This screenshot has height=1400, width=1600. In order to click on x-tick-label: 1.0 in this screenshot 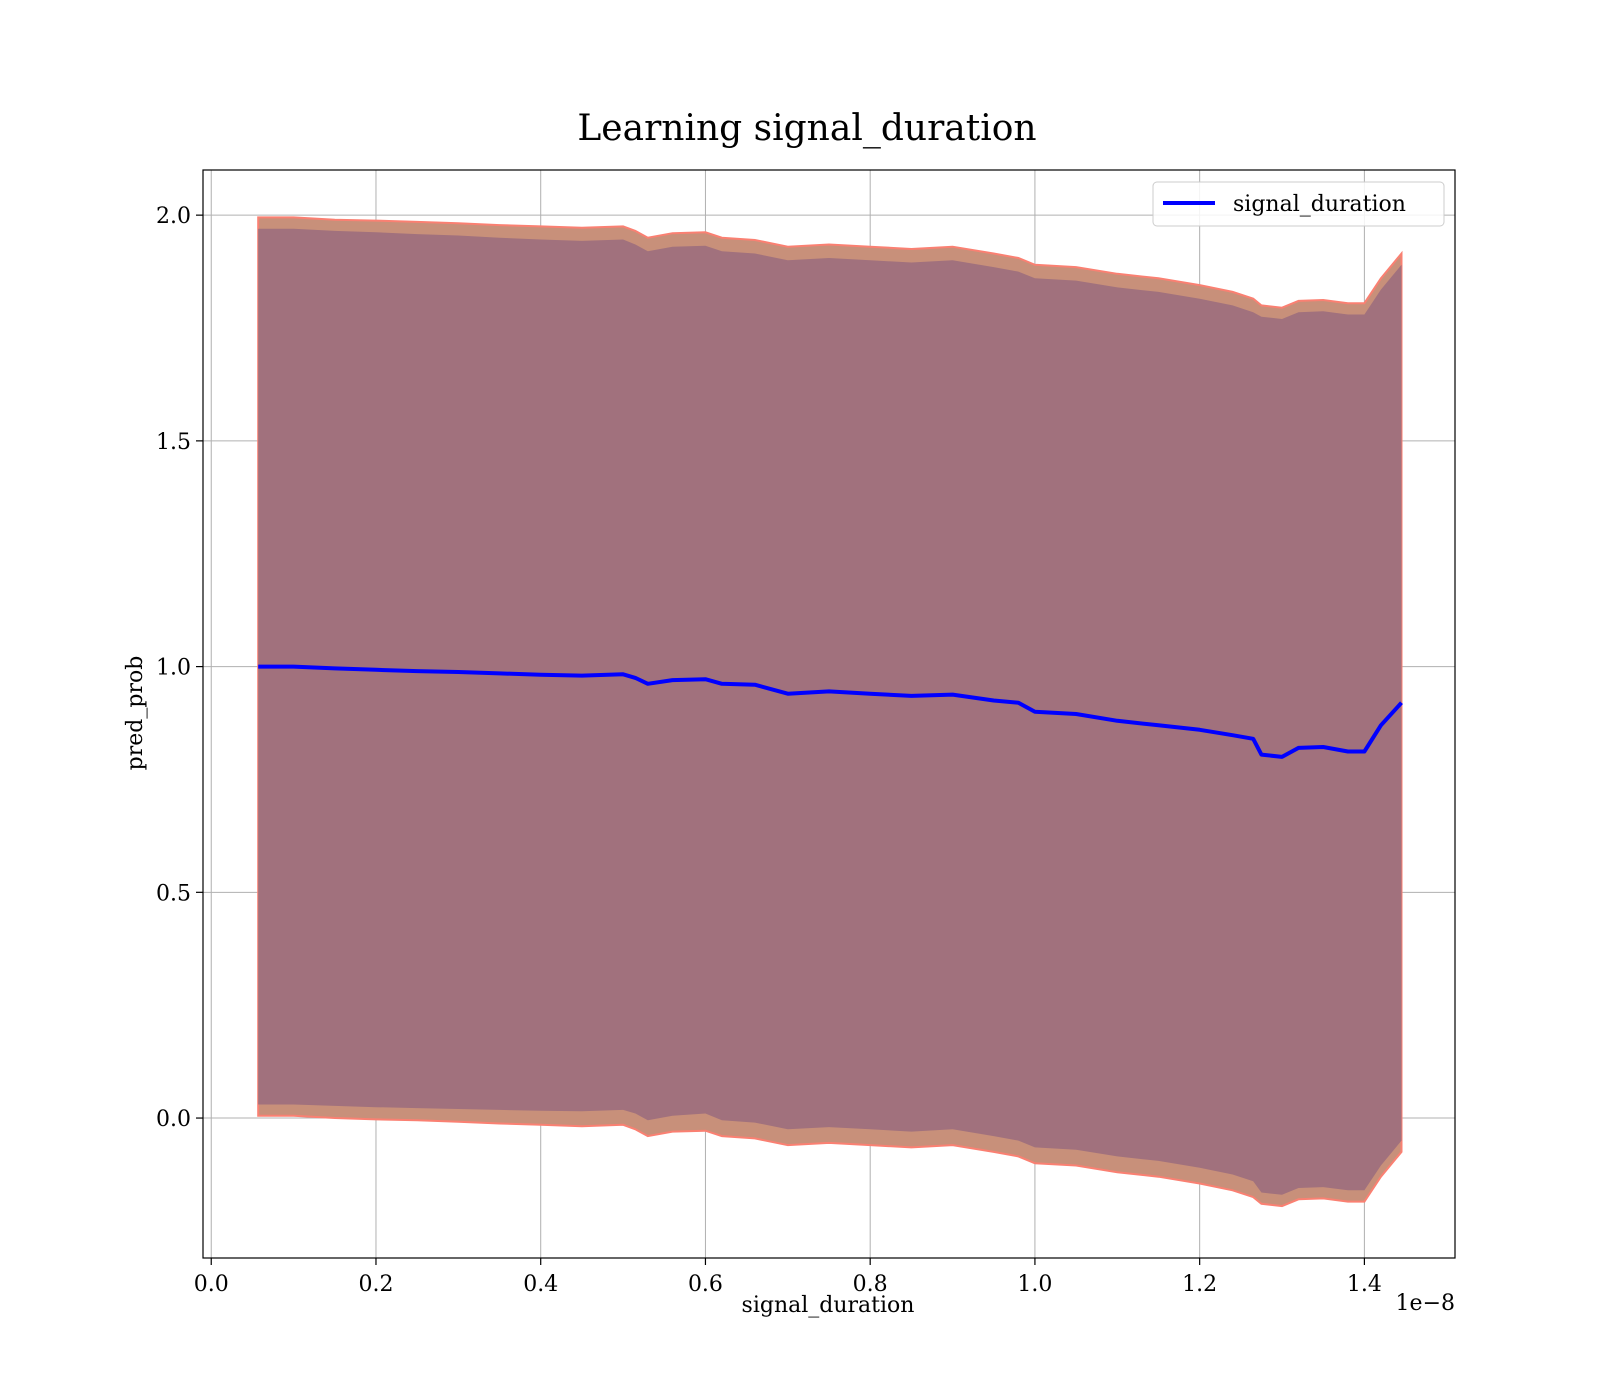, I will do `click(1034, 1284)`.